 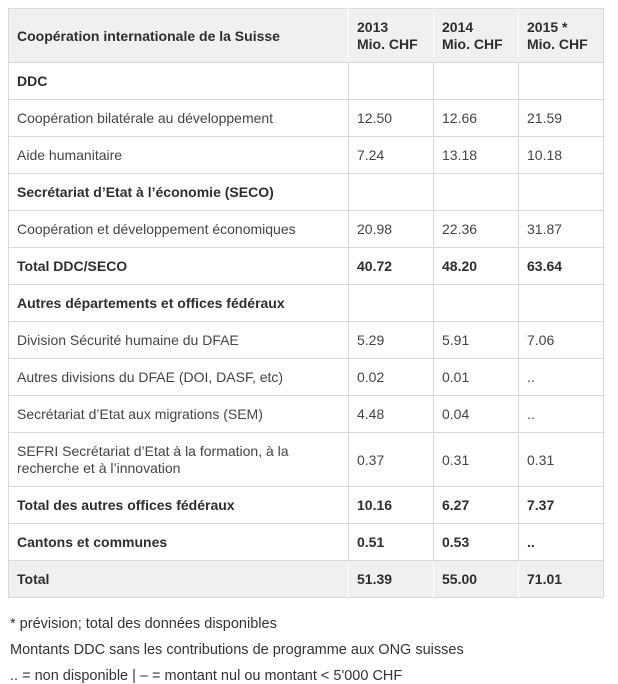 I want to click on value-cell: 5.29, so click(x=391, y=340).